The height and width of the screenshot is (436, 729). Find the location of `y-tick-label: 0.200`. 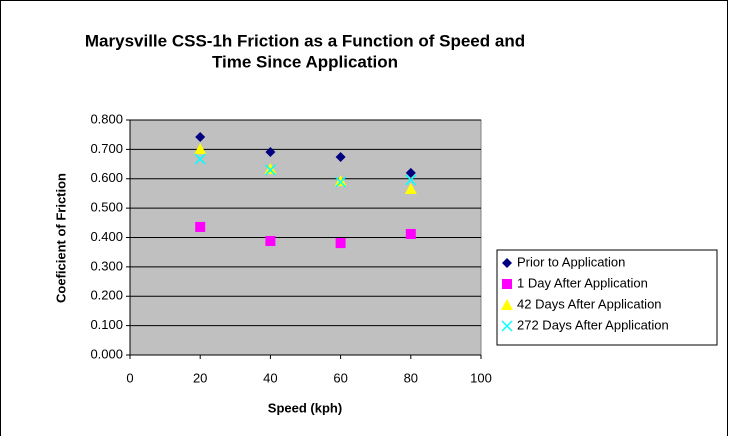

y-tick-label: 0.200 is located at coordinates (106, 295).